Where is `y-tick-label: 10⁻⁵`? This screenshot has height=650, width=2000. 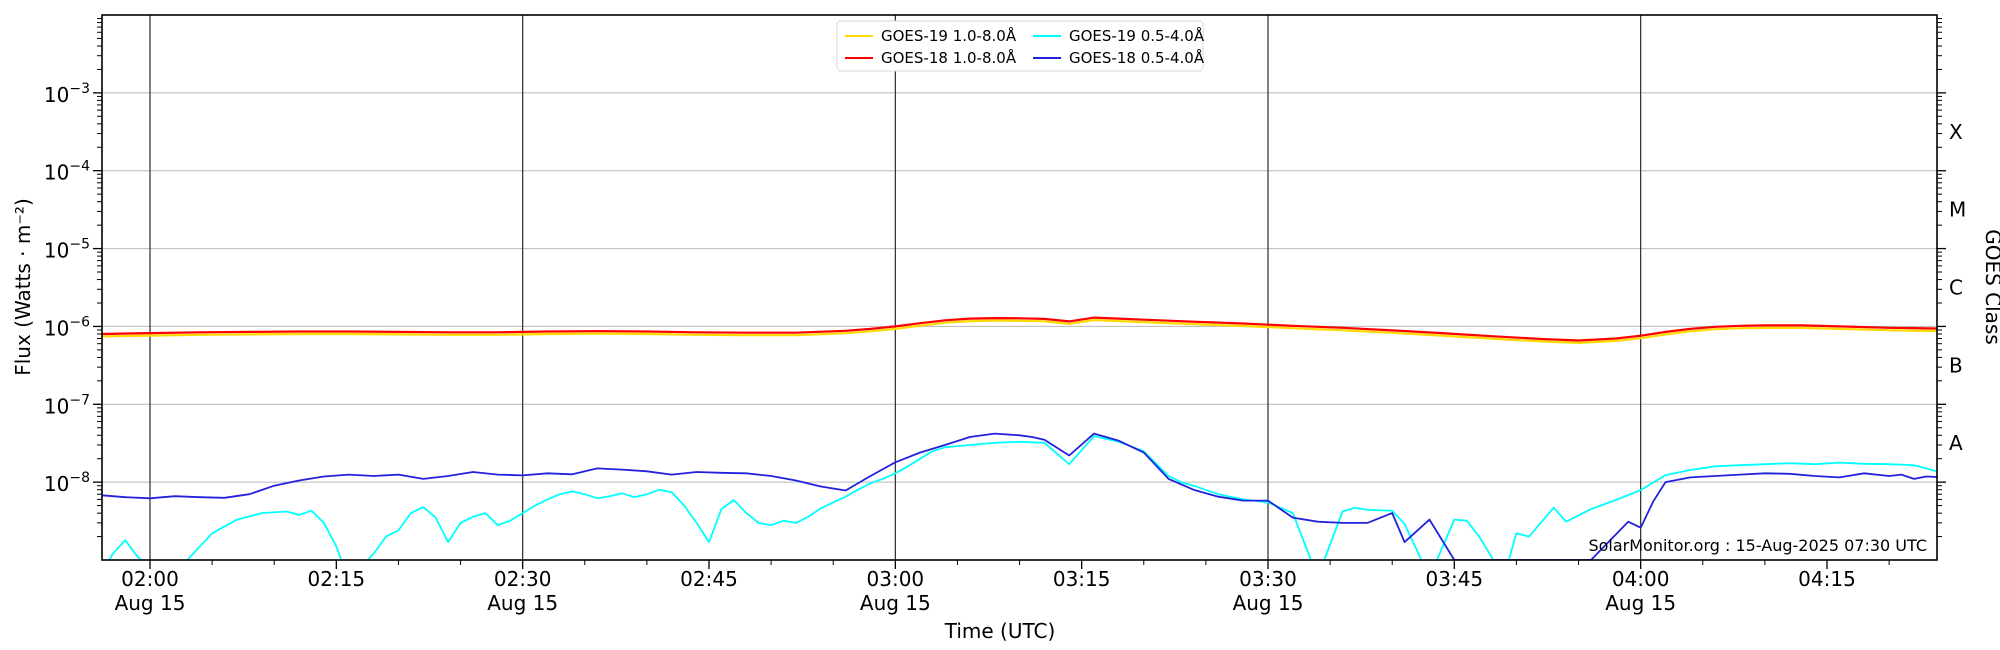
y-tick-label: 10⁻⁵ is located at coordinates (67, 250).